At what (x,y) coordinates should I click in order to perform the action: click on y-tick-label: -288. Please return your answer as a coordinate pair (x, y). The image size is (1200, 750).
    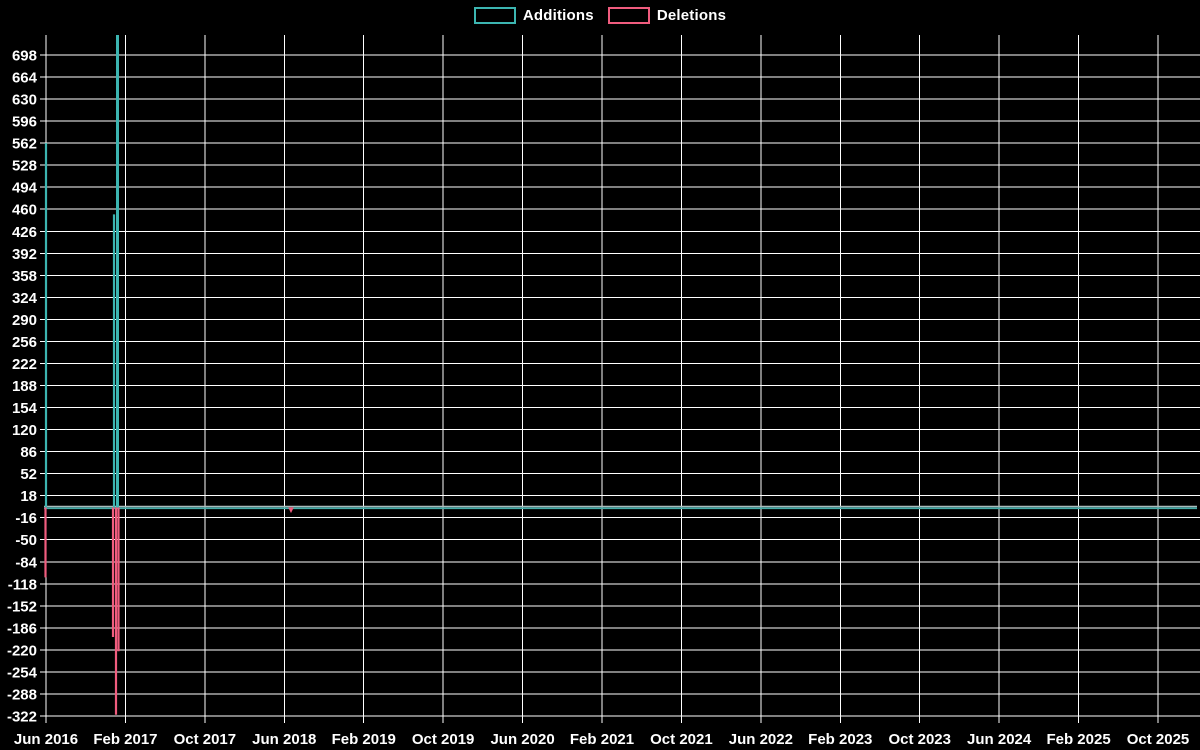
    Looking at the image, I should click on (22, 694).